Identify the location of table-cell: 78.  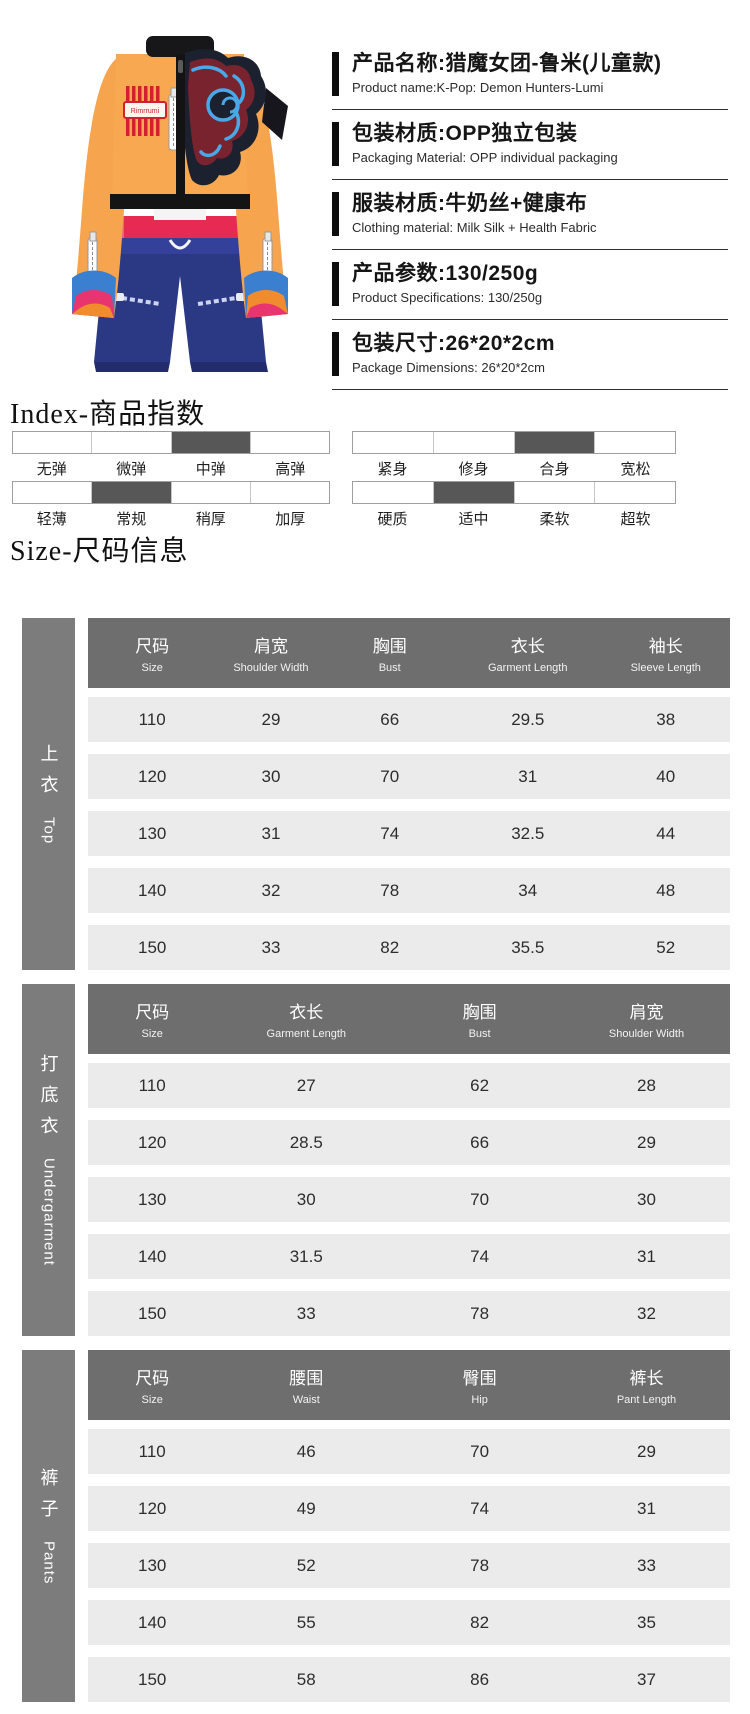
(480, 1313).